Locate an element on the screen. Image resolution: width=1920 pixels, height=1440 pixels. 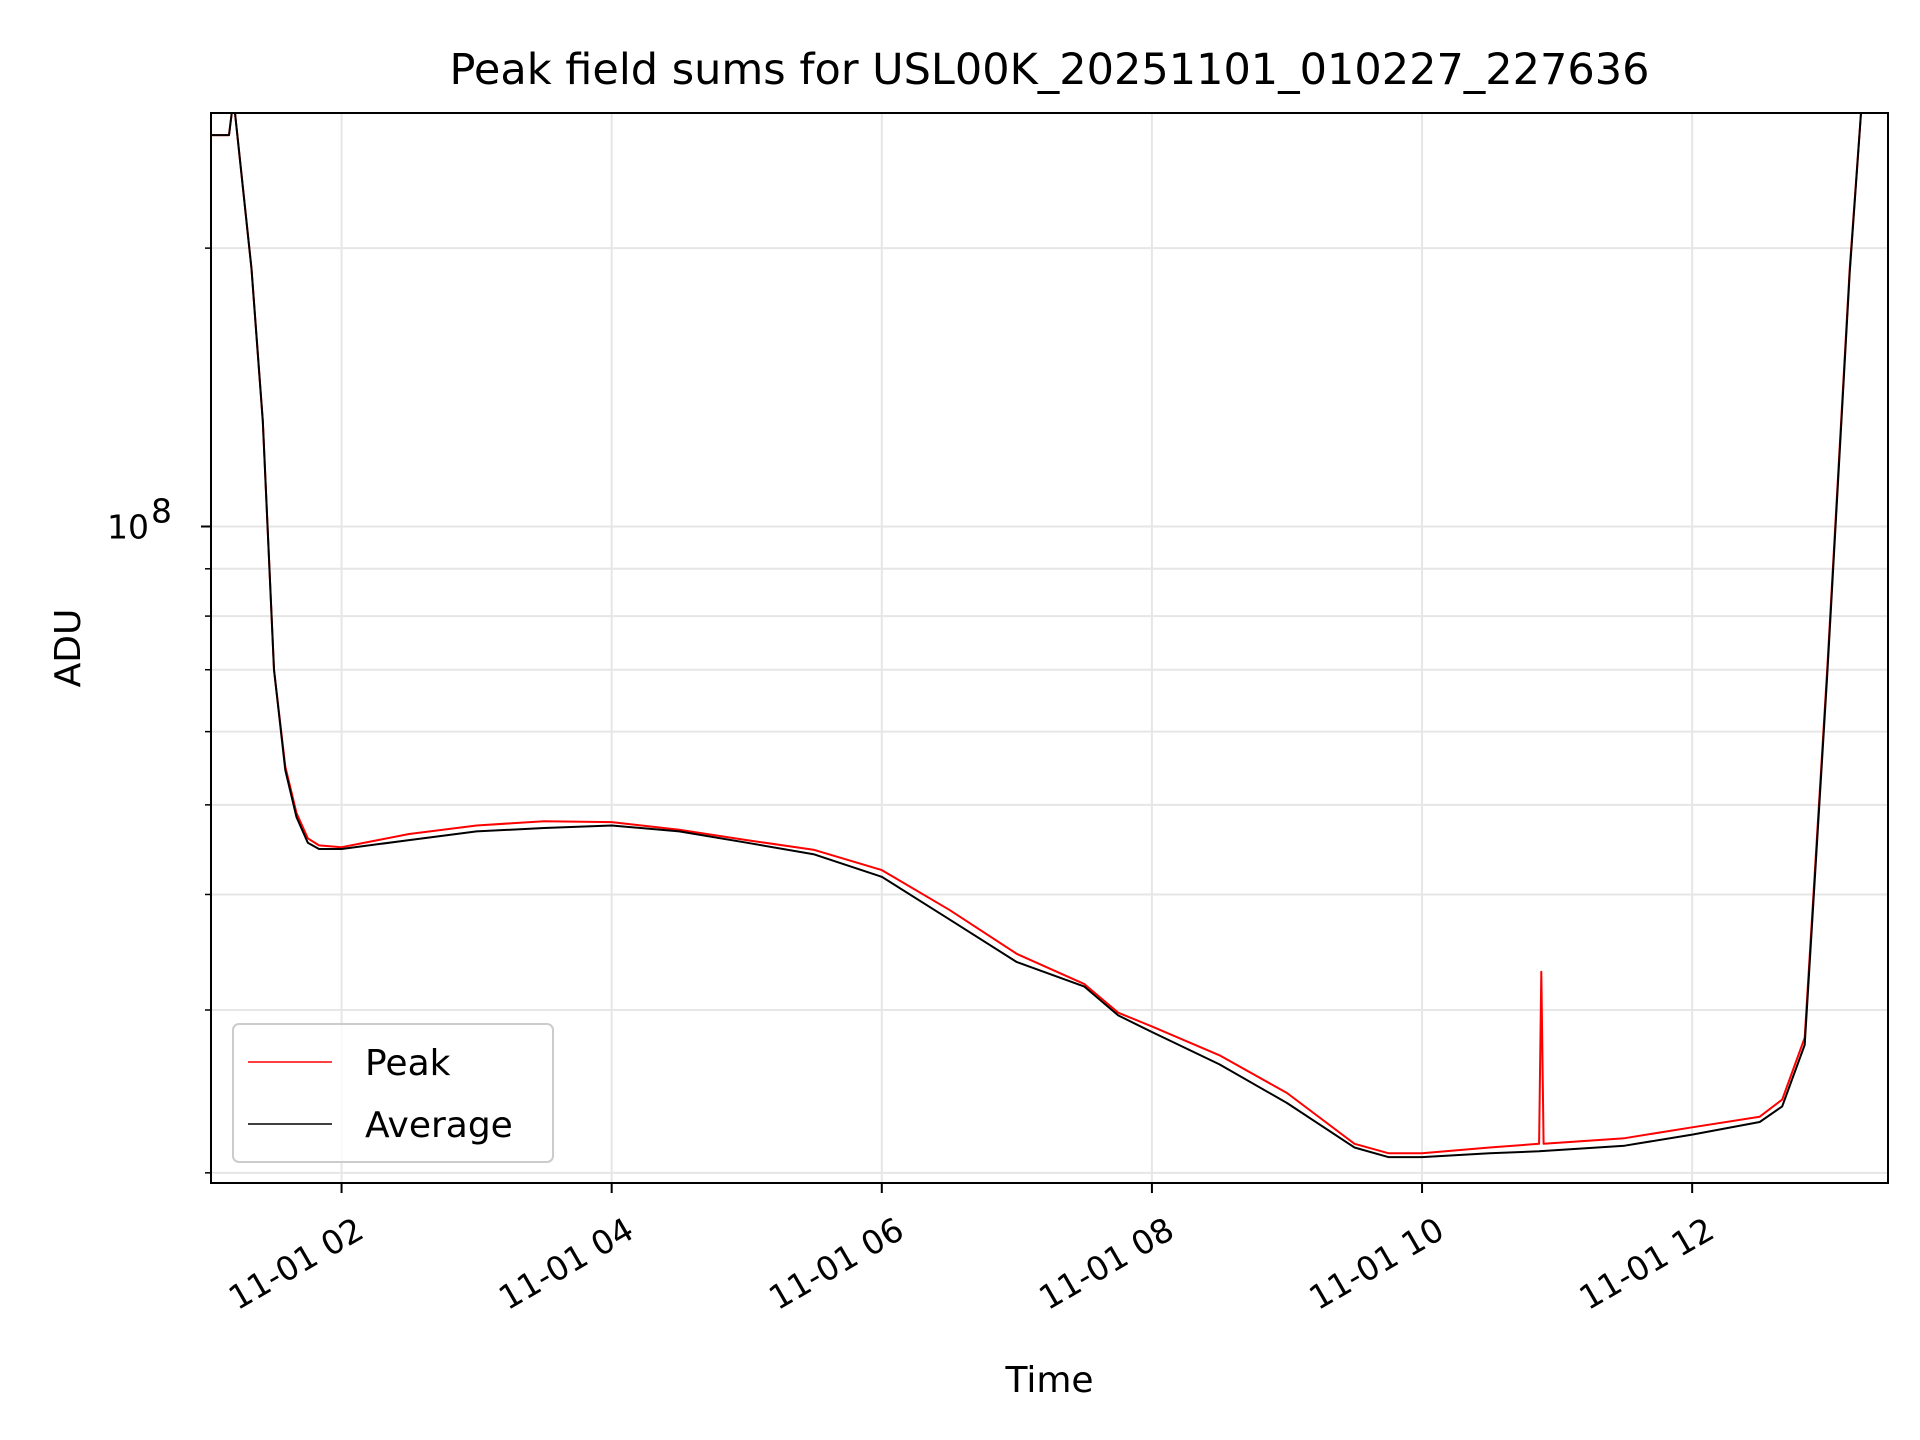
x-tick-label: 11-01 12 is located at coordinates (1647, 1264).